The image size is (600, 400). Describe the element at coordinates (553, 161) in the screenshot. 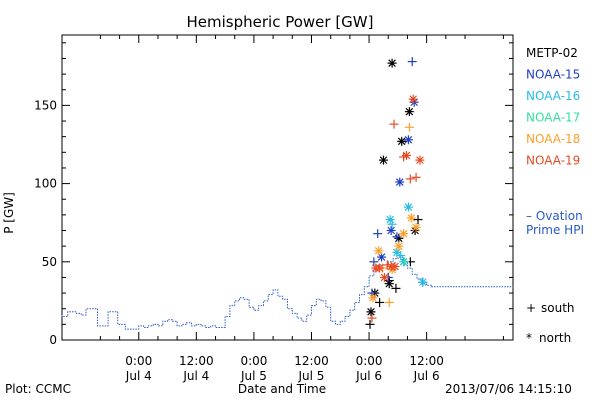

I see `legend-noaa-19: NOAA-19` at that location.